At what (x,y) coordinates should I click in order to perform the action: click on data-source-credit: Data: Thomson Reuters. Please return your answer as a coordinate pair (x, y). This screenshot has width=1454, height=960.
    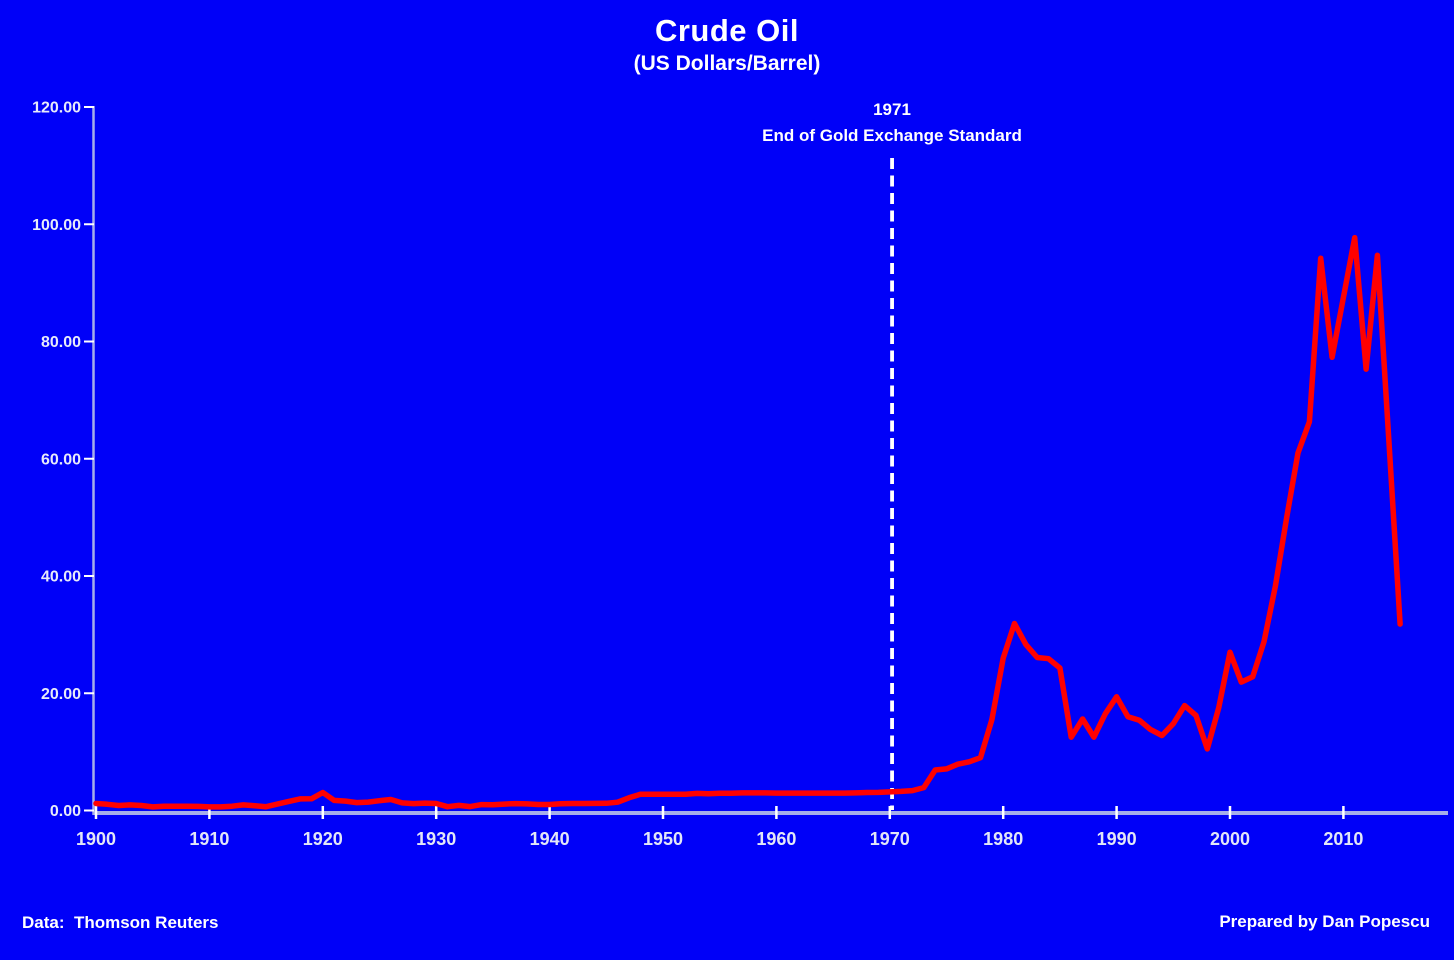
    Looking at the image, I should click on (120, 922).